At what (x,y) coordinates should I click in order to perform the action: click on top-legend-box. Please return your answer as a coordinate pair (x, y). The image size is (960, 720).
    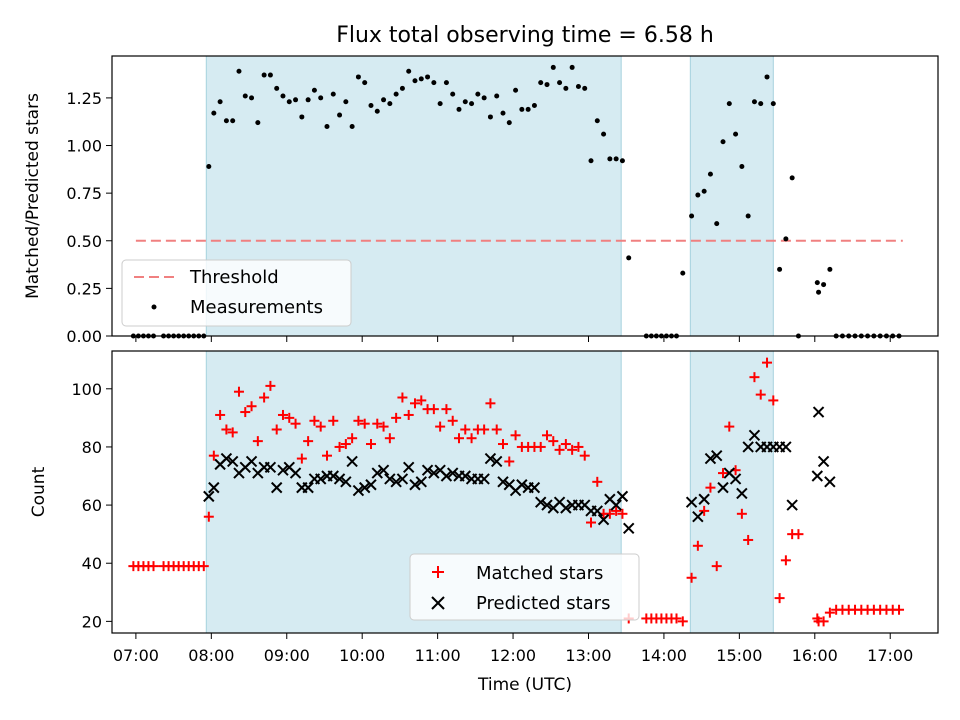
    Looking at the image, I should click on (236, 293).